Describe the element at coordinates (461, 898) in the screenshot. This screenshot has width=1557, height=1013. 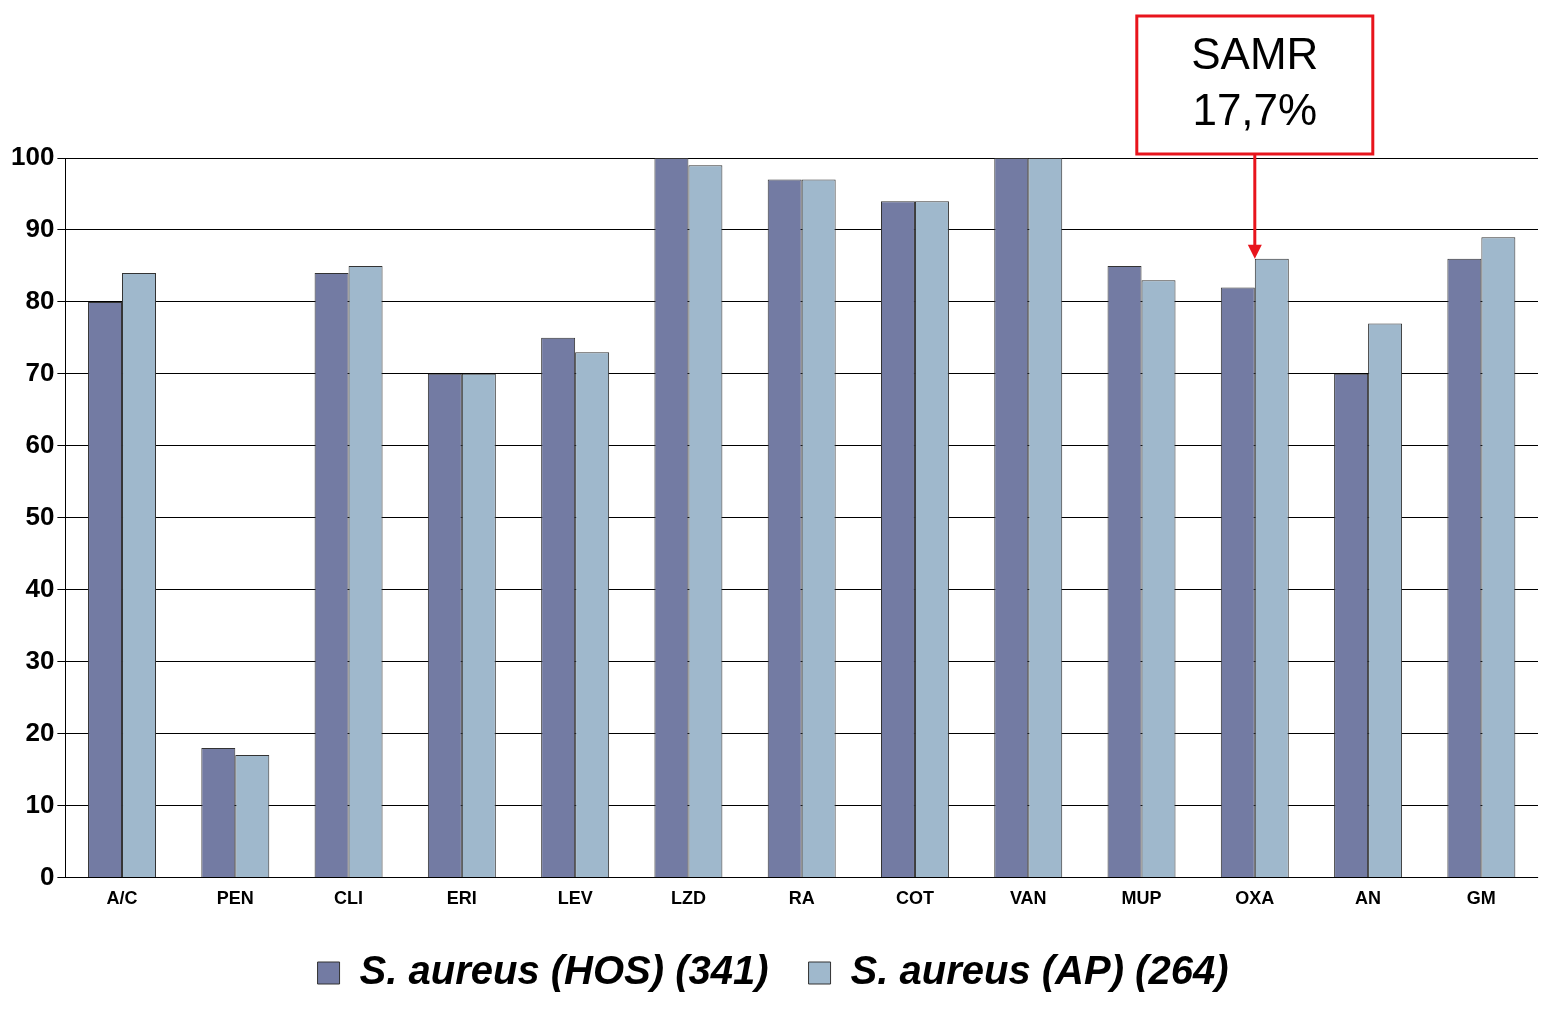
I see `x-tick-label: ERI` at that location.